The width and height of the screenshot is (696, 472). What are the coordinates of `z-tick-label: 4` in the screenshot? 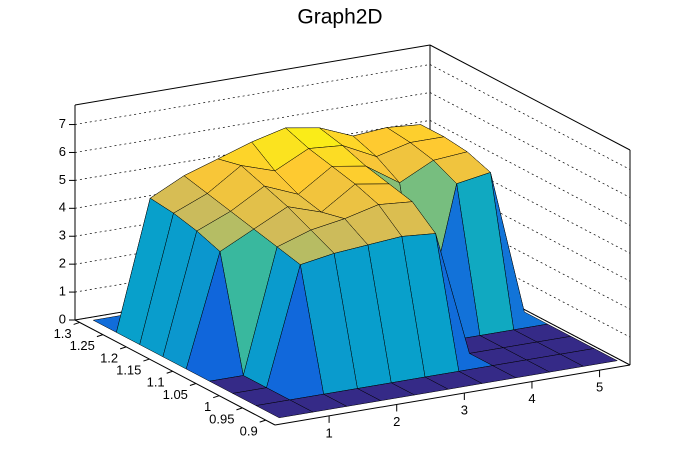 It's located at (62, 207).